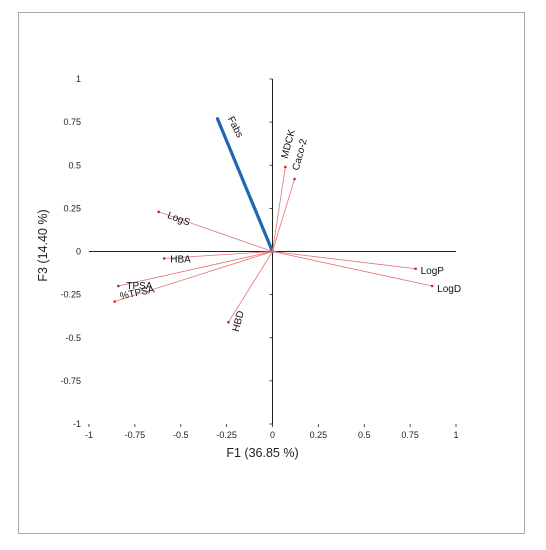  Describe the element at coordinates (89, 435) in the screenshot. I see `x-tick-label: -1` at that location.